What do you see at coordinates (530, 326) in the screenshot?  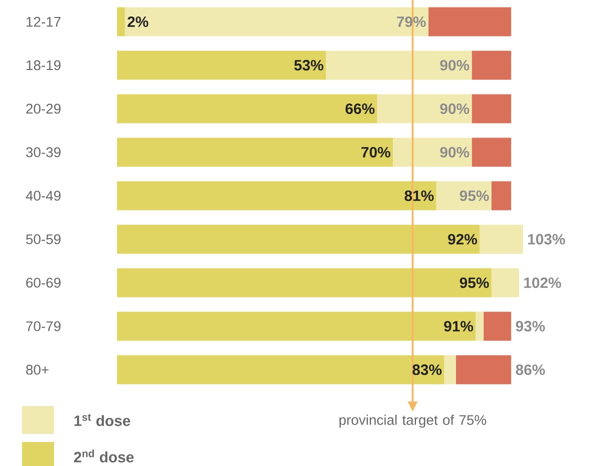 I see `annotation: 93%` at bounding box center [530, 326].